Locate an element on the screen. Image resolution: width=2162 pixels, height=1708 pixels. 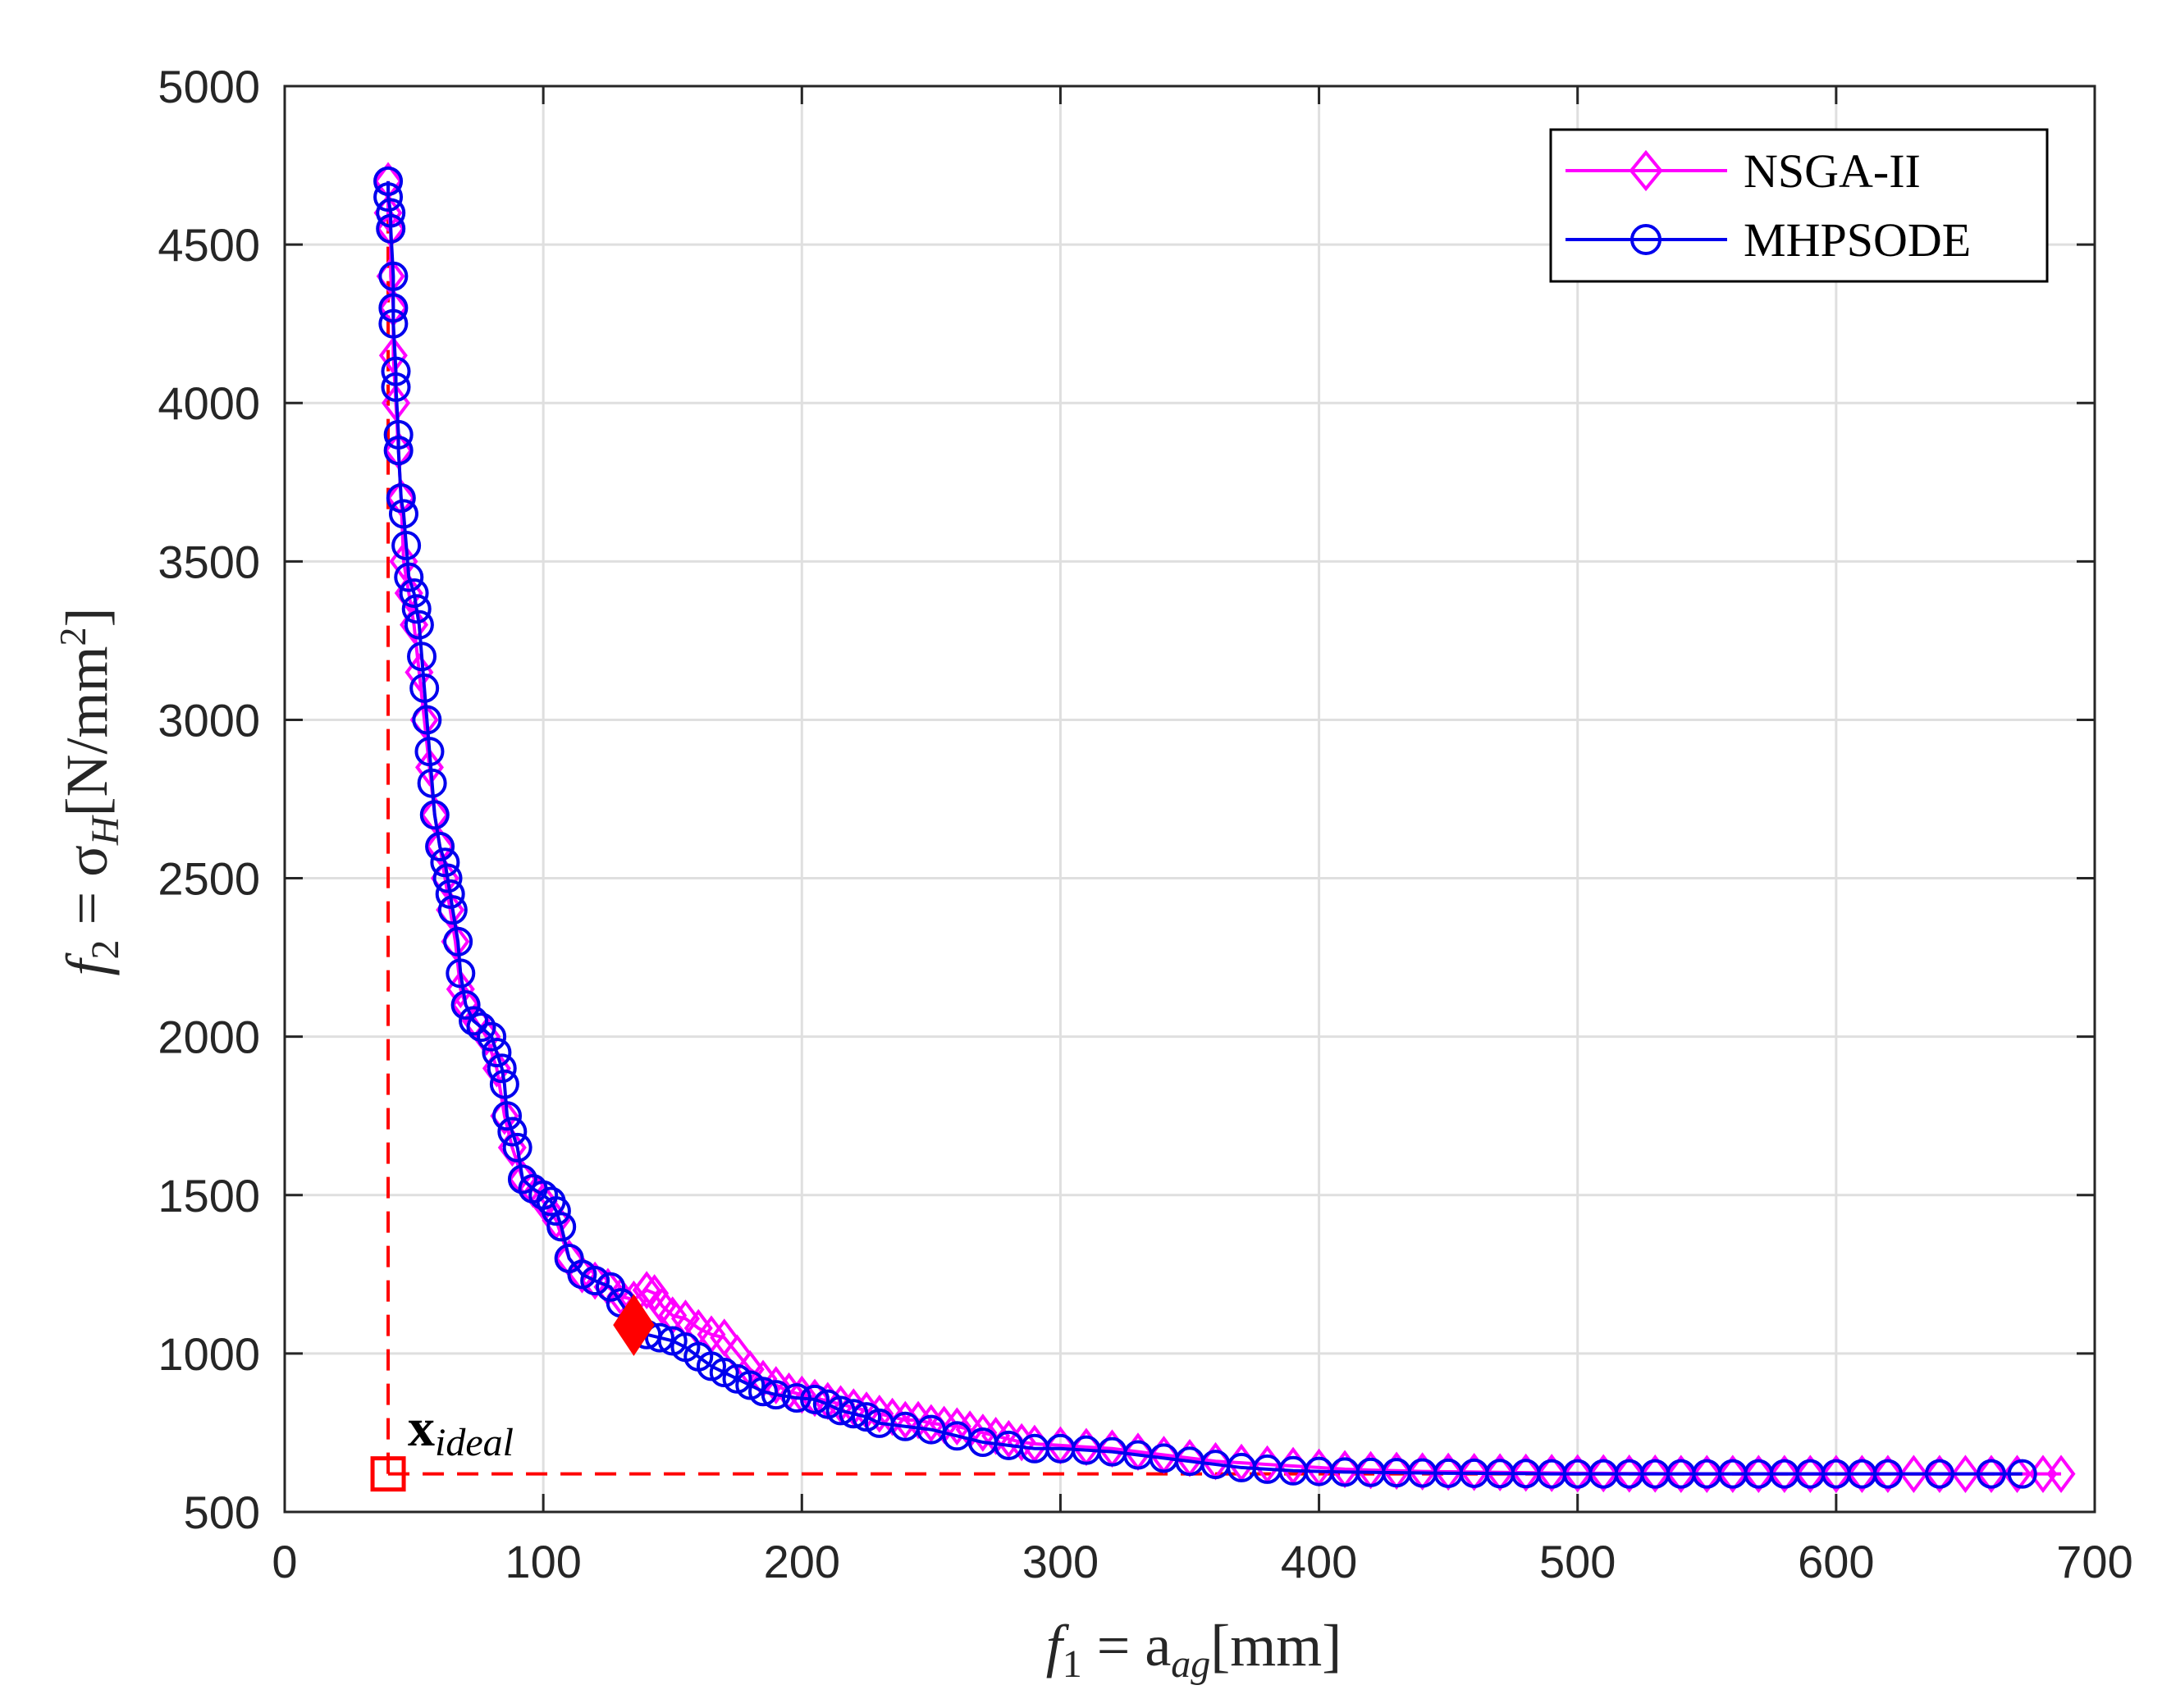
legend: NSGA-II MHPSODE is located at coordinates (1799, 205).